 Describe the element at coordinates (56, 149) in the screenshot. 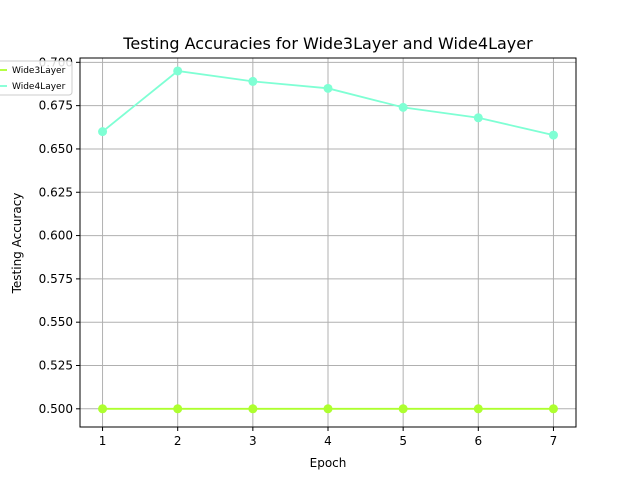

I see `y-tick-label: 0.650` at that location.